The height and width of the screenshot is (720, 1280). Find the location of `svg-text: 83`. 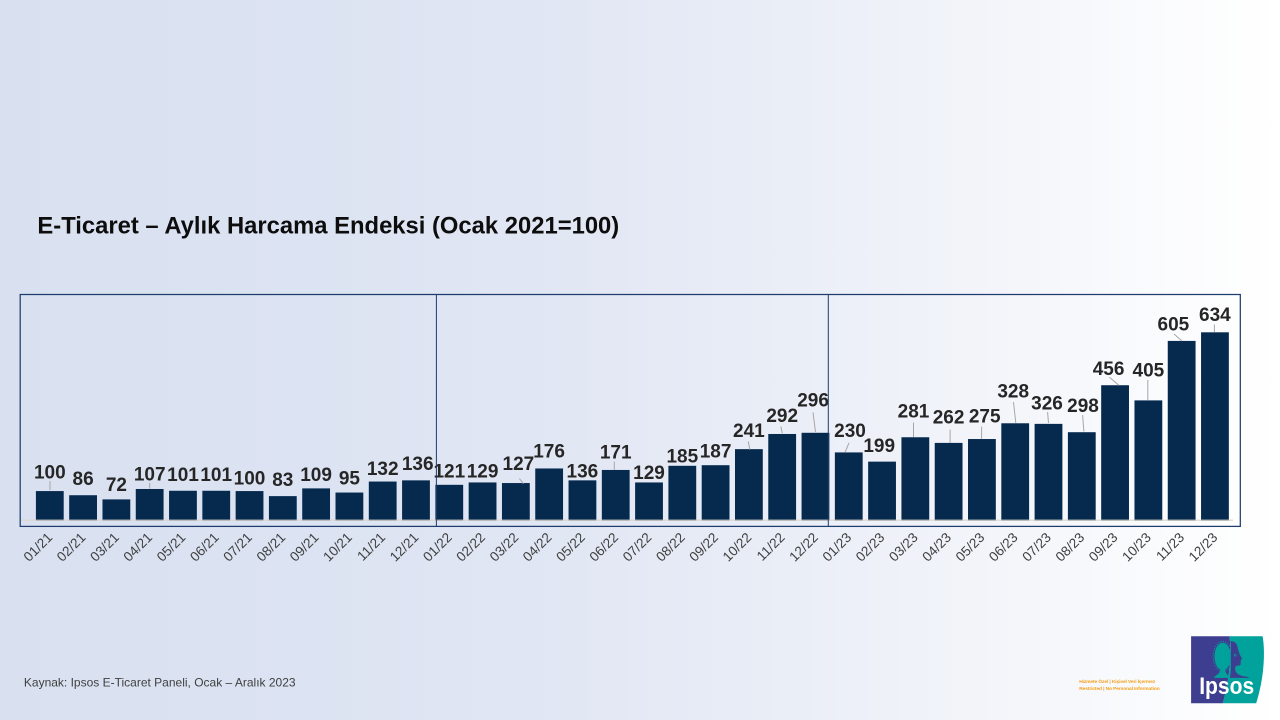

svg-text: 83 is located at coordinates (282, 480).